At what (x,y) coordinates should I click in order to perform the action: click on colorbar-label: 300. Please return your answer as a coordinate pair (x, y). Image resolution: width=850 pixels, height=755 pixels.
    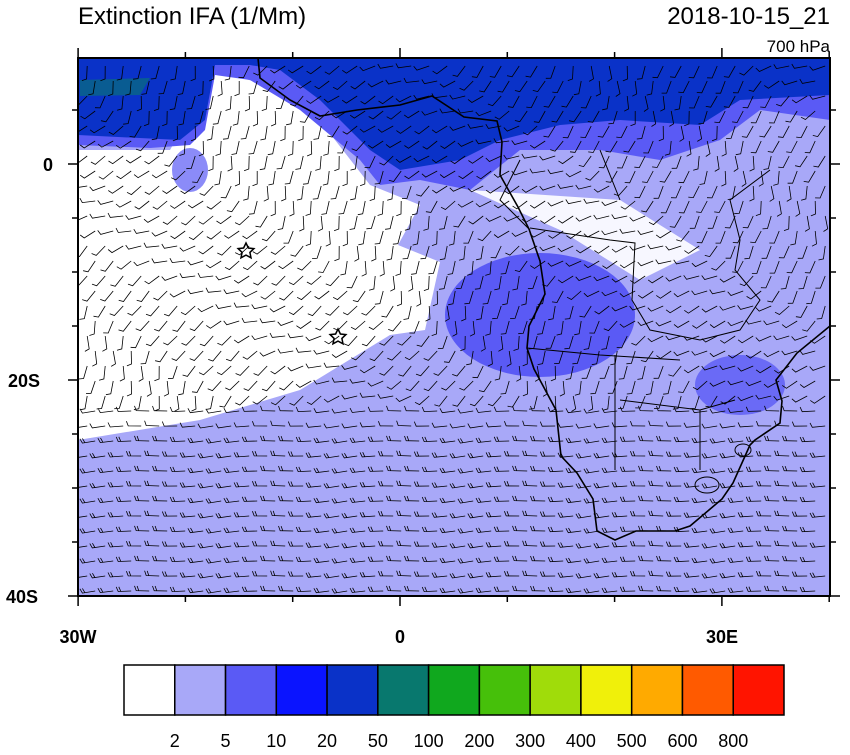
    Looking at the image, I should click on (530, 740).